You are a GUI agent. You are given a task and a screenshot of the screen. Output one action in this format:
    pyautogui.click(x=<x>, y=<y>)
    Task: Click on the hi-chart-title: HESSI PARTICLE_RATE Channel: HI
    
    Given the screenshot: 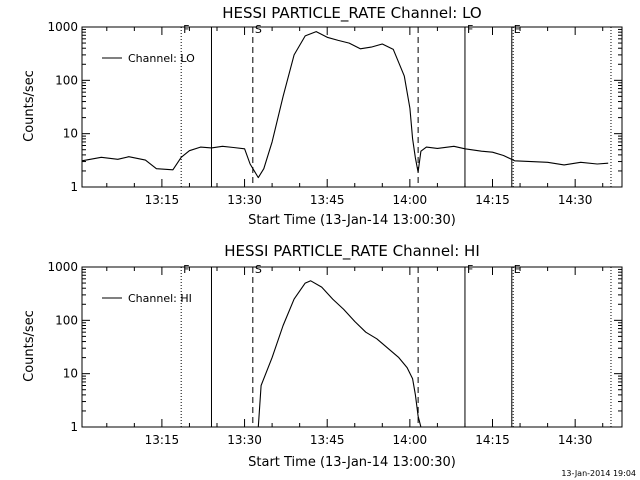 What is the action you would take?
    pyautogui.click(x=352, y=251)
    